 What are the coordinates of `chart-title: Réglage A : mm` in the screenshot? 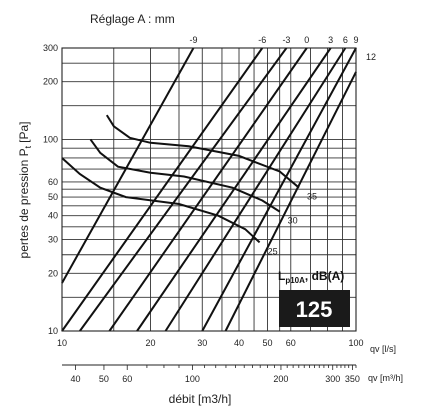 It's located at (132, 19).